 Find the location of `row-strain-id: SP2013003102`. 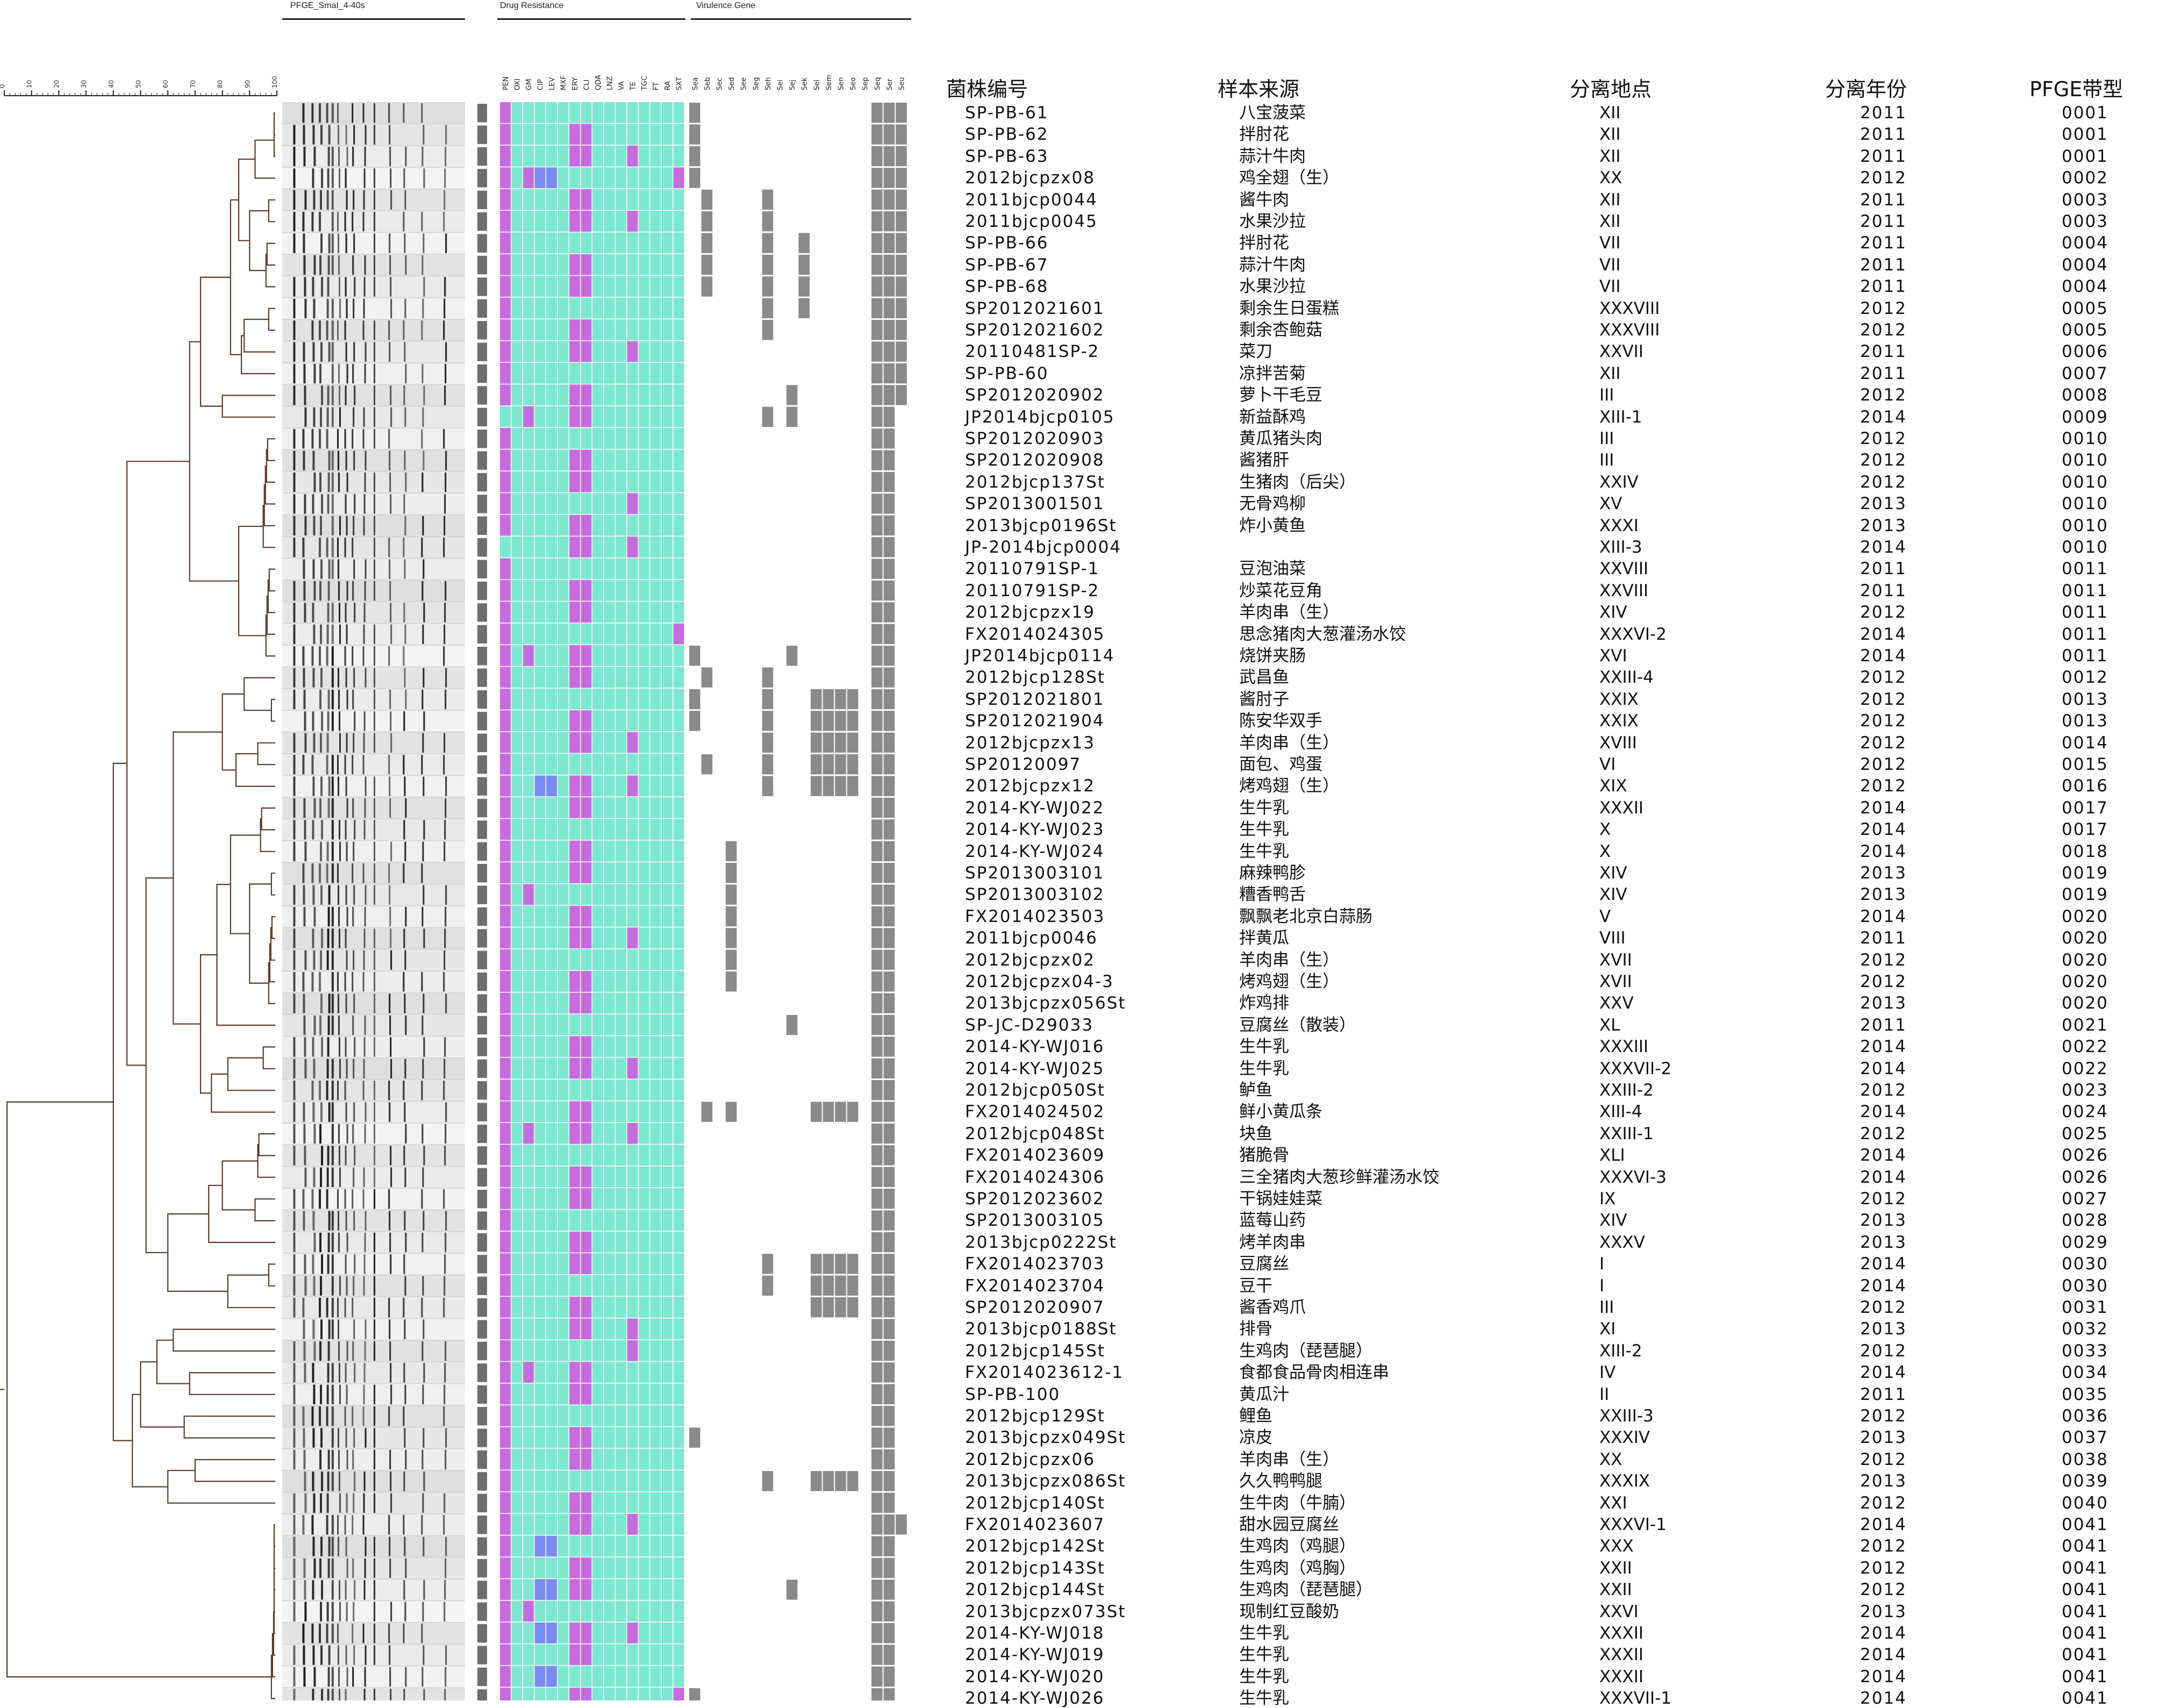

row-strain-id: SP2013003102 is located at coordinates (1035, 895).